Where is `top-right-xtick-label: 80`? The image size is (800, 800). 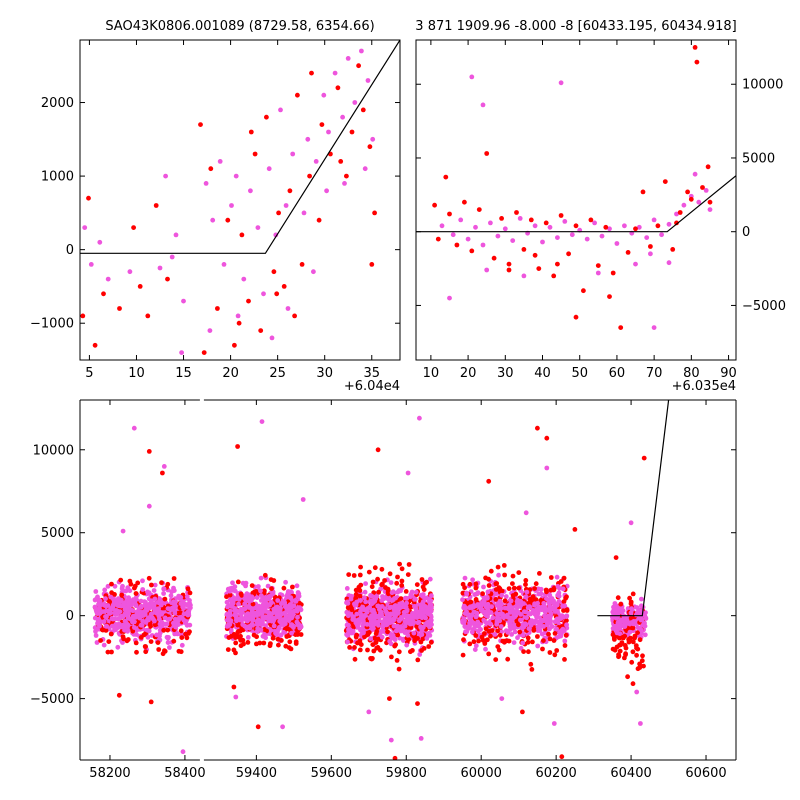
top-right-xtick-label: 80 is located at coordinates (691, 373).